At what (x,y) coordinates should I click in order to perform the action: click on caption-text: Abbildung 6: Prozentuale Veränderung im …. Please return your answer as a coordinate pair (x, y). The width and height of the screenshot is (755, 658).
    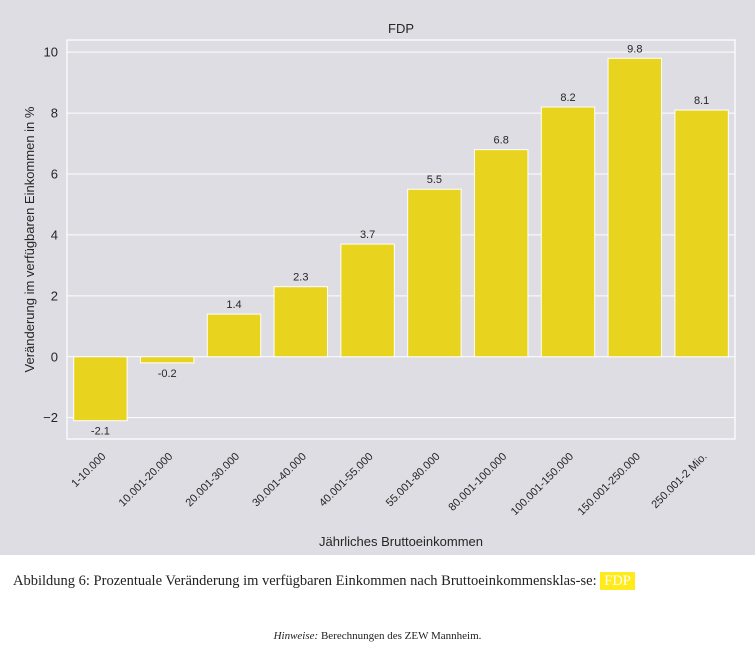
    Looking at the image, I should click on (305, 581).